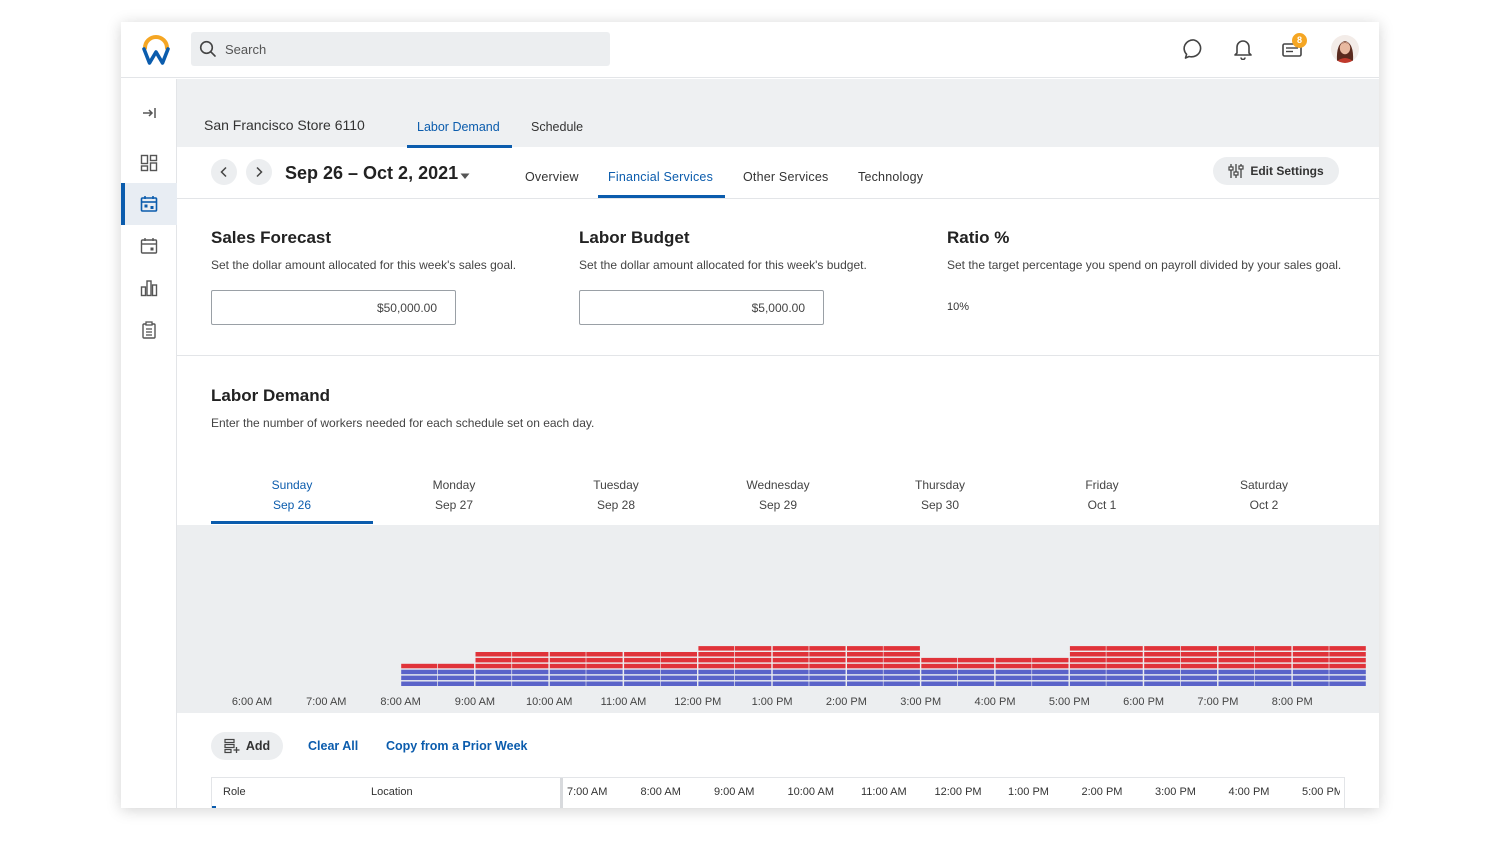 The width and height of the screenshot is (1500, 844). I want to click on clear-all-button: Clear All, so click(333, 746).